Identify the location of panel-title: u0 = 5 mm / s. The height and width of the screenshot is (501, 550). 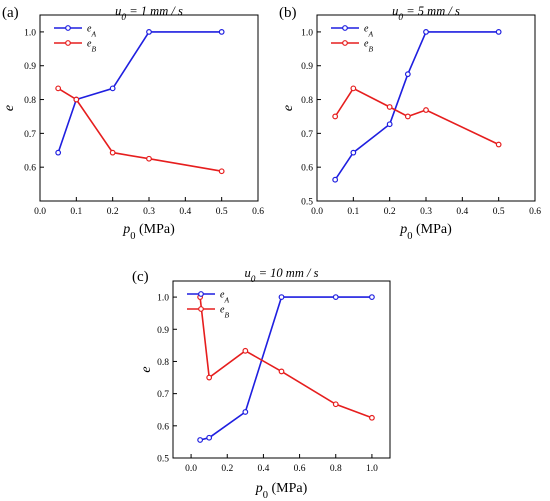
(426, 13).